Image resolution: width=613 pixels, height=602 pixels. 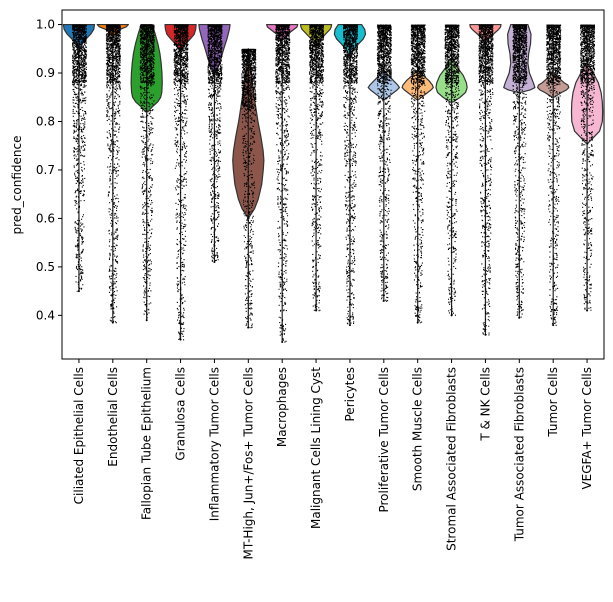 What do you see at coordinates (147, 443) in the screenshot?
I see `x-tick-label: Fallopian Tube Epithelium` at bounding box center [147, 443].